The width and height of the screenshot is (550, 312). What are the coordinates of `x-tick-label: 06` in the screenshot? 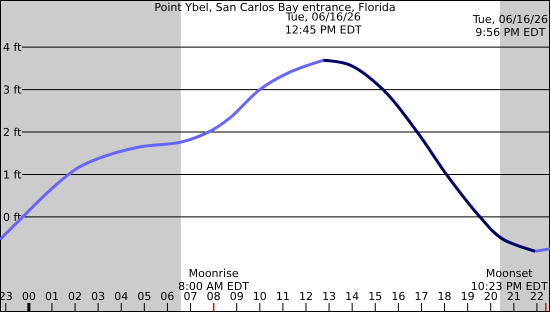 It's located at (167, 296).